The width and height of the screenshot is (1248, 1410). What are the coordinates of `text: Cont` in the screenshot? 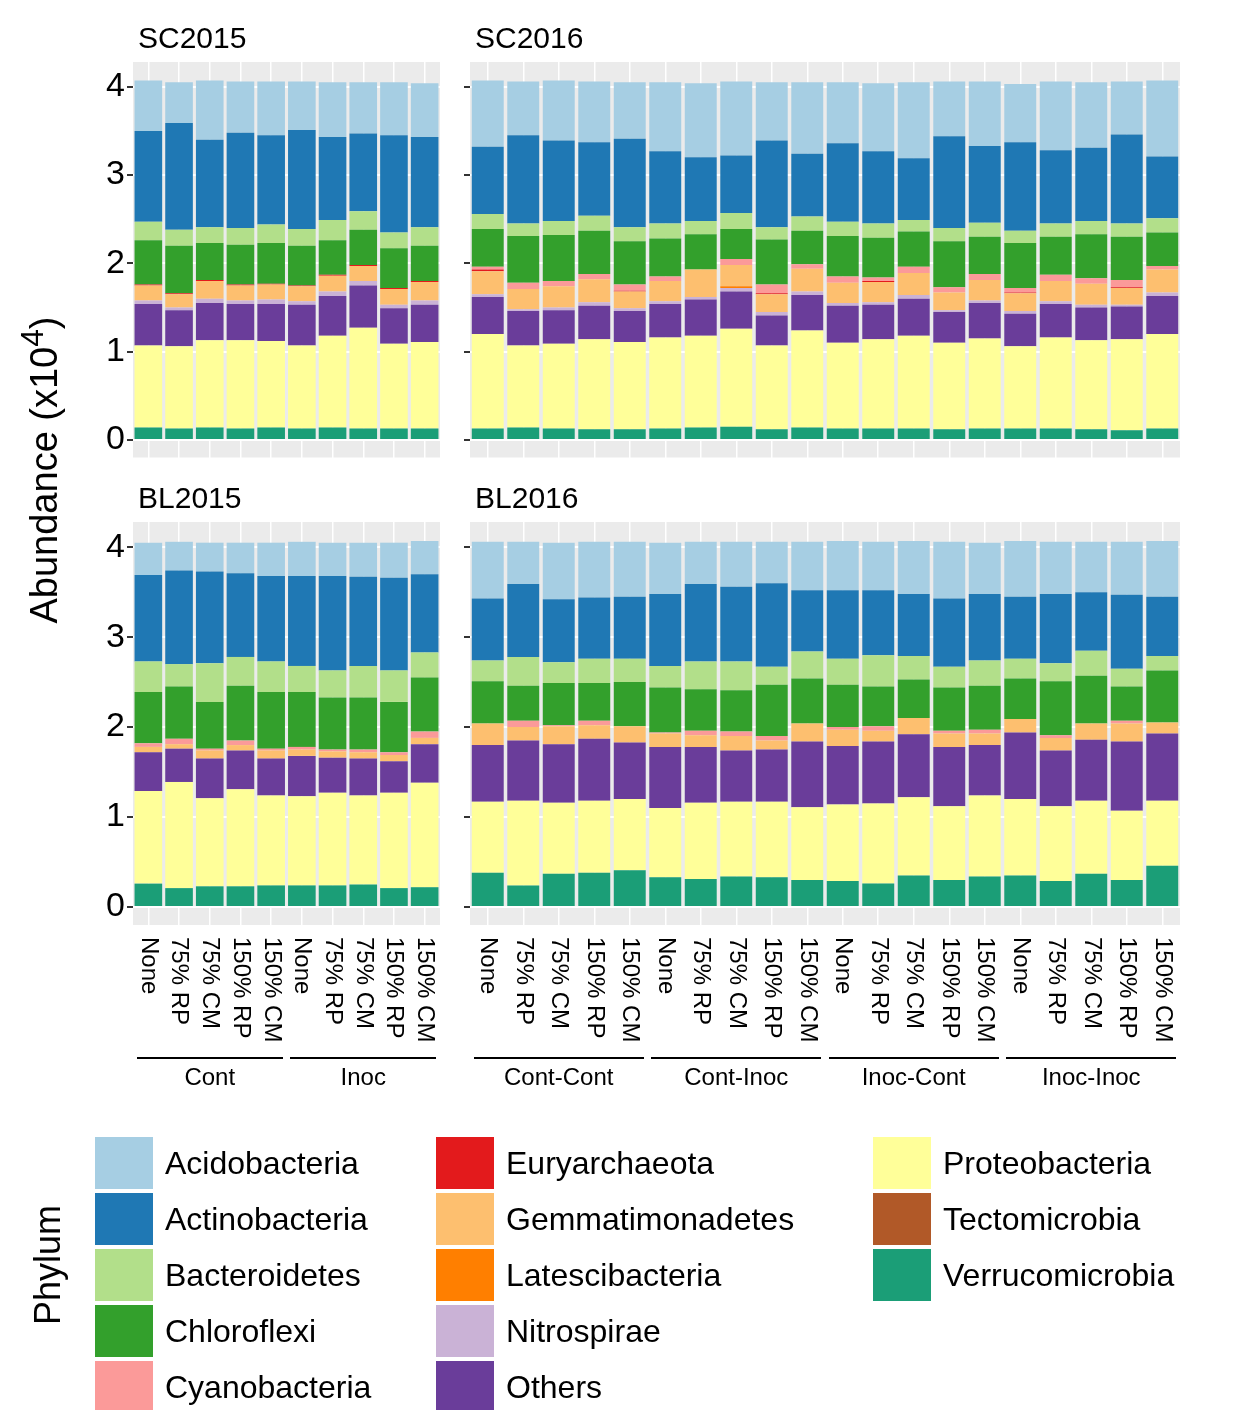 It's located at (210, 1077).